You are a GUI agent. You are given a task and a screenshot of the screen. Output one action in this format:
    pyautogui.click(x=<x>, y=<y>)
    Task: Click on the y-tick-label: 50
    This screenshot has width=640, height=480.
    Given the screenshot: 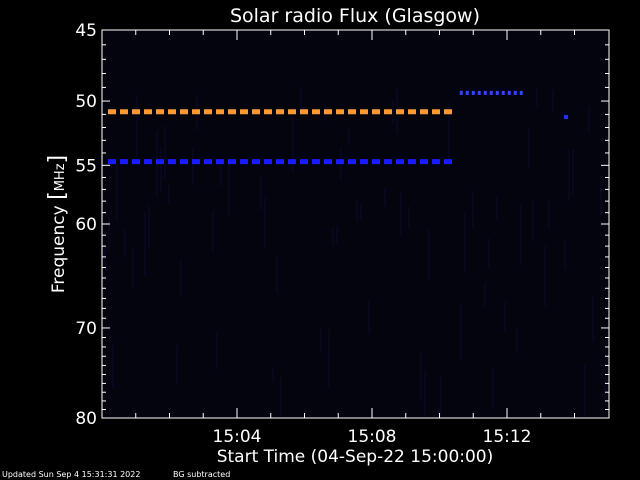 What is the action you would take?
    pyautogui.click(x=86, y=102)
    